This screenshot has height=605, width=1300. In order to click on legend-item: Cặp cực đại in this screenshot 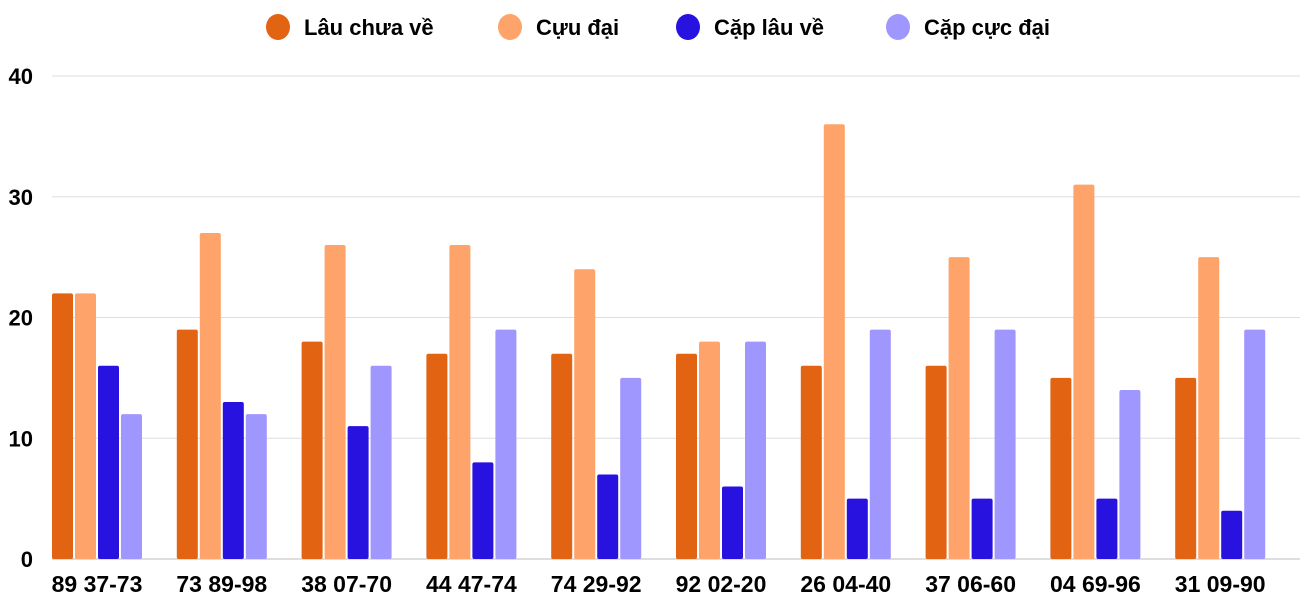, I will do `click(968, 27)`.